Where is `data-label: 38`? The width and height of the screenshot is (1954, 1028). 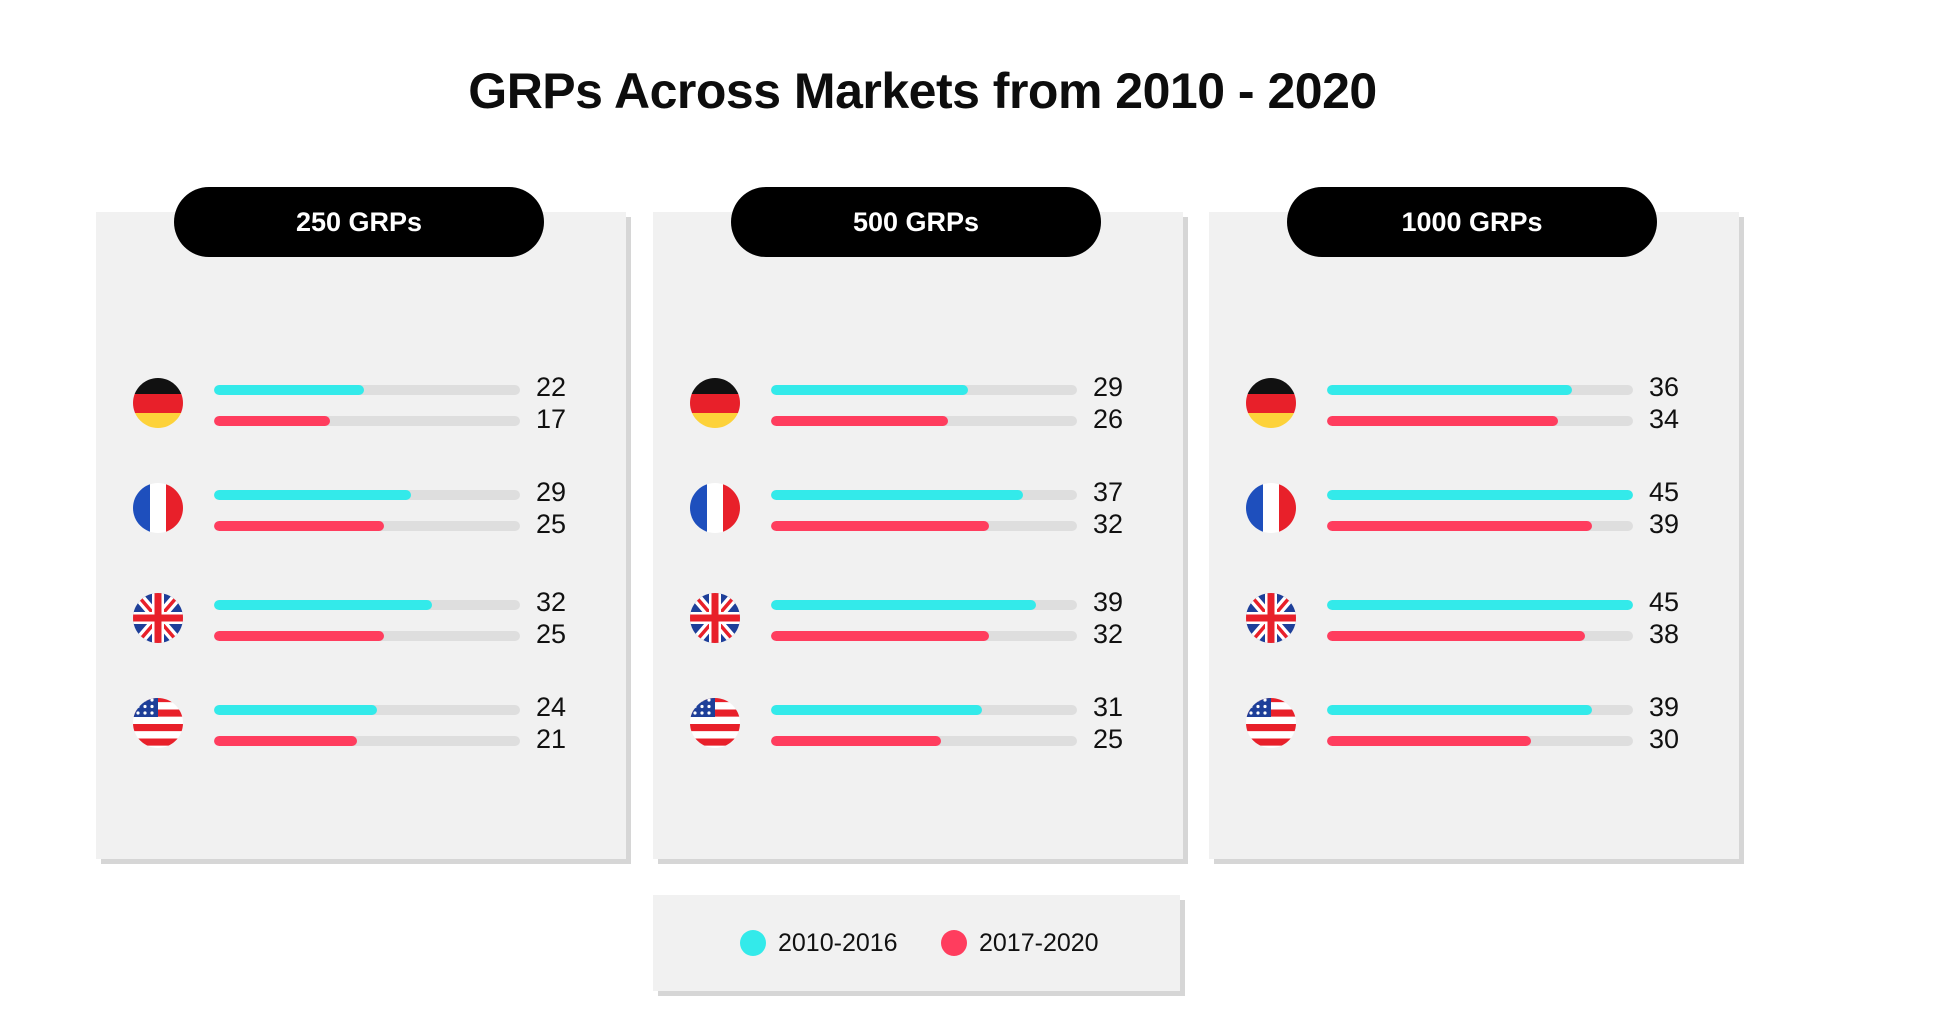 data-label: 38 is located at coordinates (1664, 634).